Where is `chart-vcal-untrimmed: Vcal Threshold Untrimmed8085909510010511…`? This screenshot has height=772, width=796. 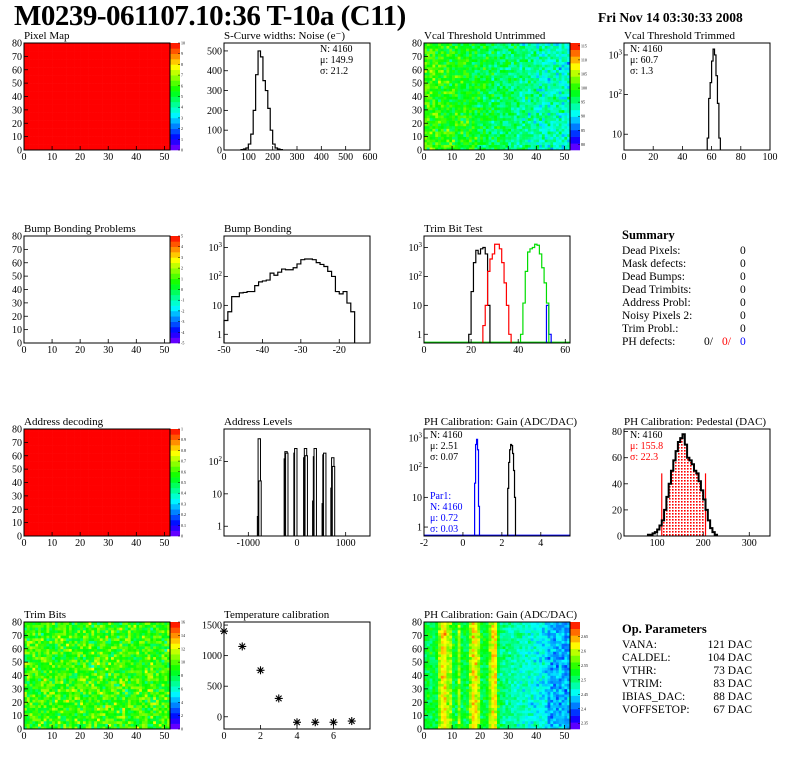 chart-vcal-untrimmed: Vcal Threshold Untrimmed8085909510010511… is located at coordinates (499, 96).